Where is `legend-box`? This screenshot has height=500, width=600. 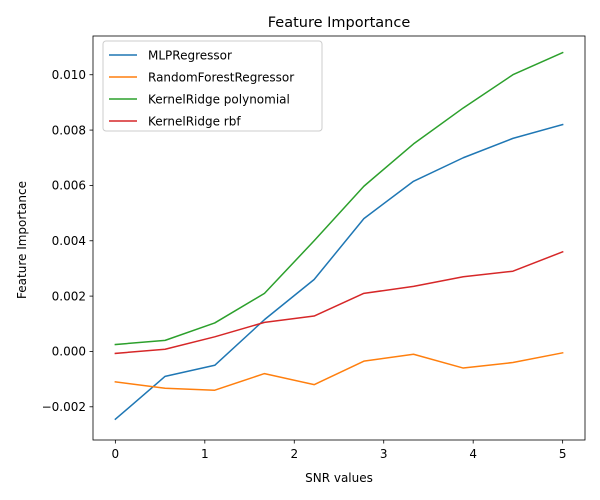 legend-box is located at coordinates (212, 86).